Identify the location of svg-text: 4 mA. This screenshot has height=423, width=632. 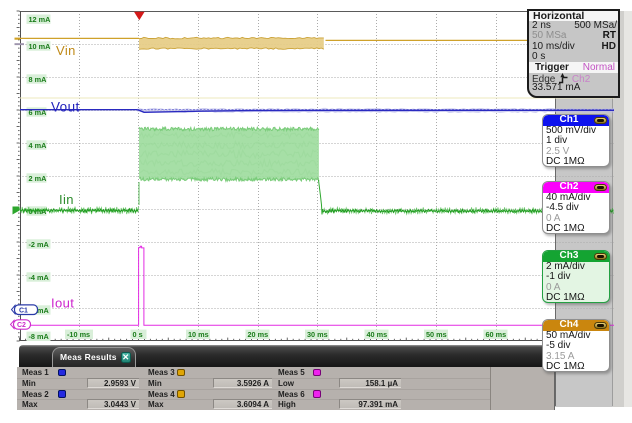
(38, 145).